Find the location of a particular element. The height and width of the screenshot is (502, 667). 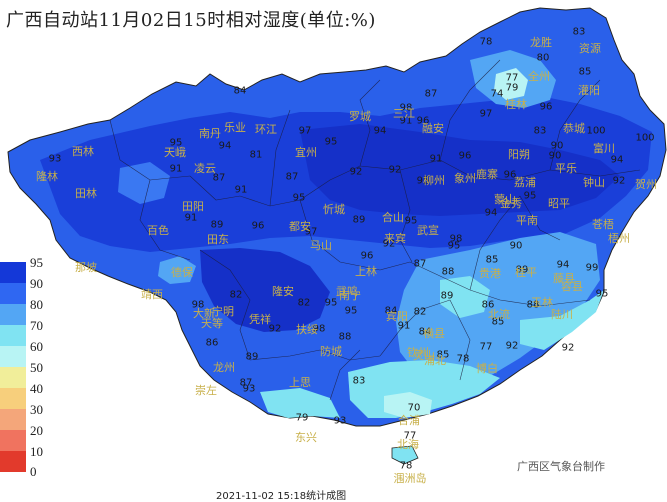

place-name: 桂林 is located at coordinates (516, 104).